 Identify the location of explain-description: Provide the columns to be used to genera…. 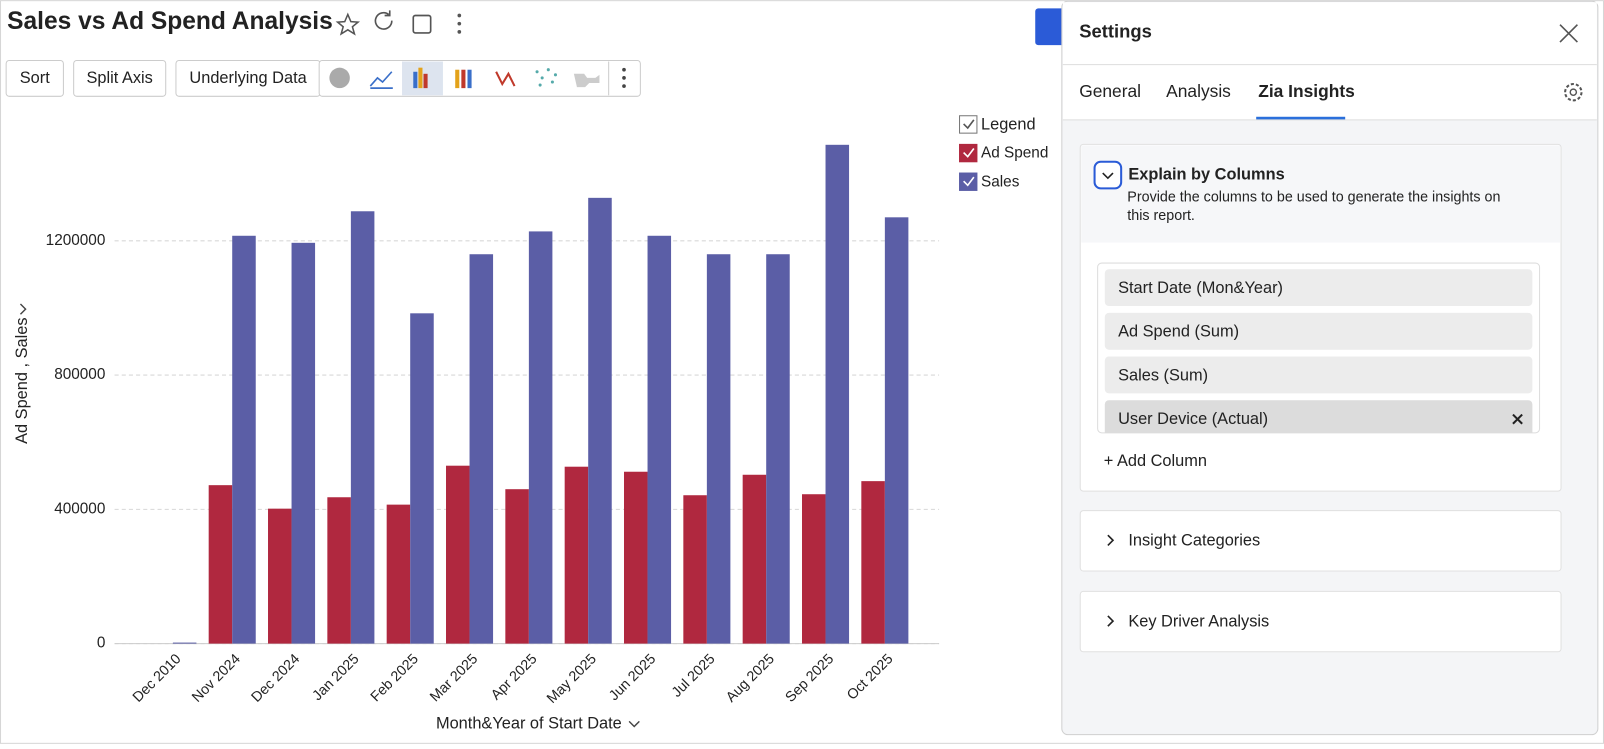
(1313, 197).